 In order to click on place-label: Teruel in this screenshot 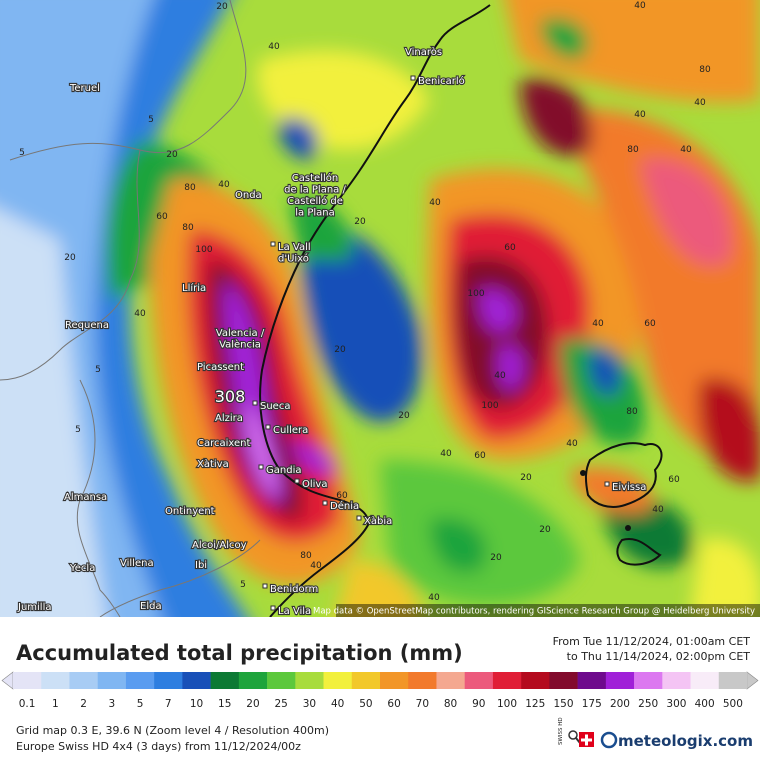, I will do `click(84, 88)`.